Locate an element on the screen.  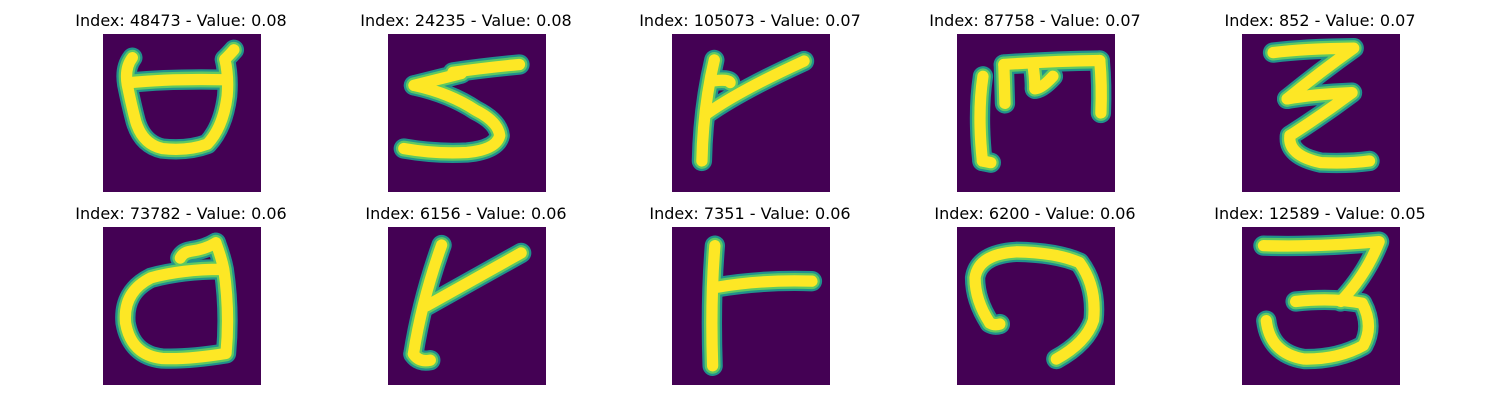
tile-title: Index: 6156 - Value: 0.06 is located at coordinates (466, 213).